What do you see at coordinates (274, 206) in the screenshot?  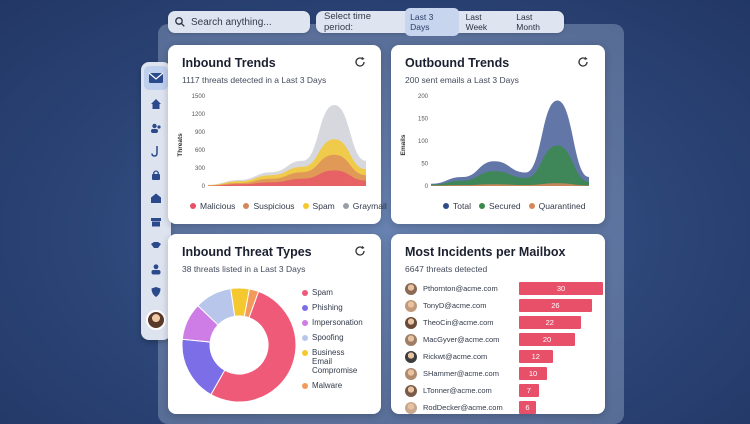 I see `legend-label: Suspicious` at bounding box center [274, 206].